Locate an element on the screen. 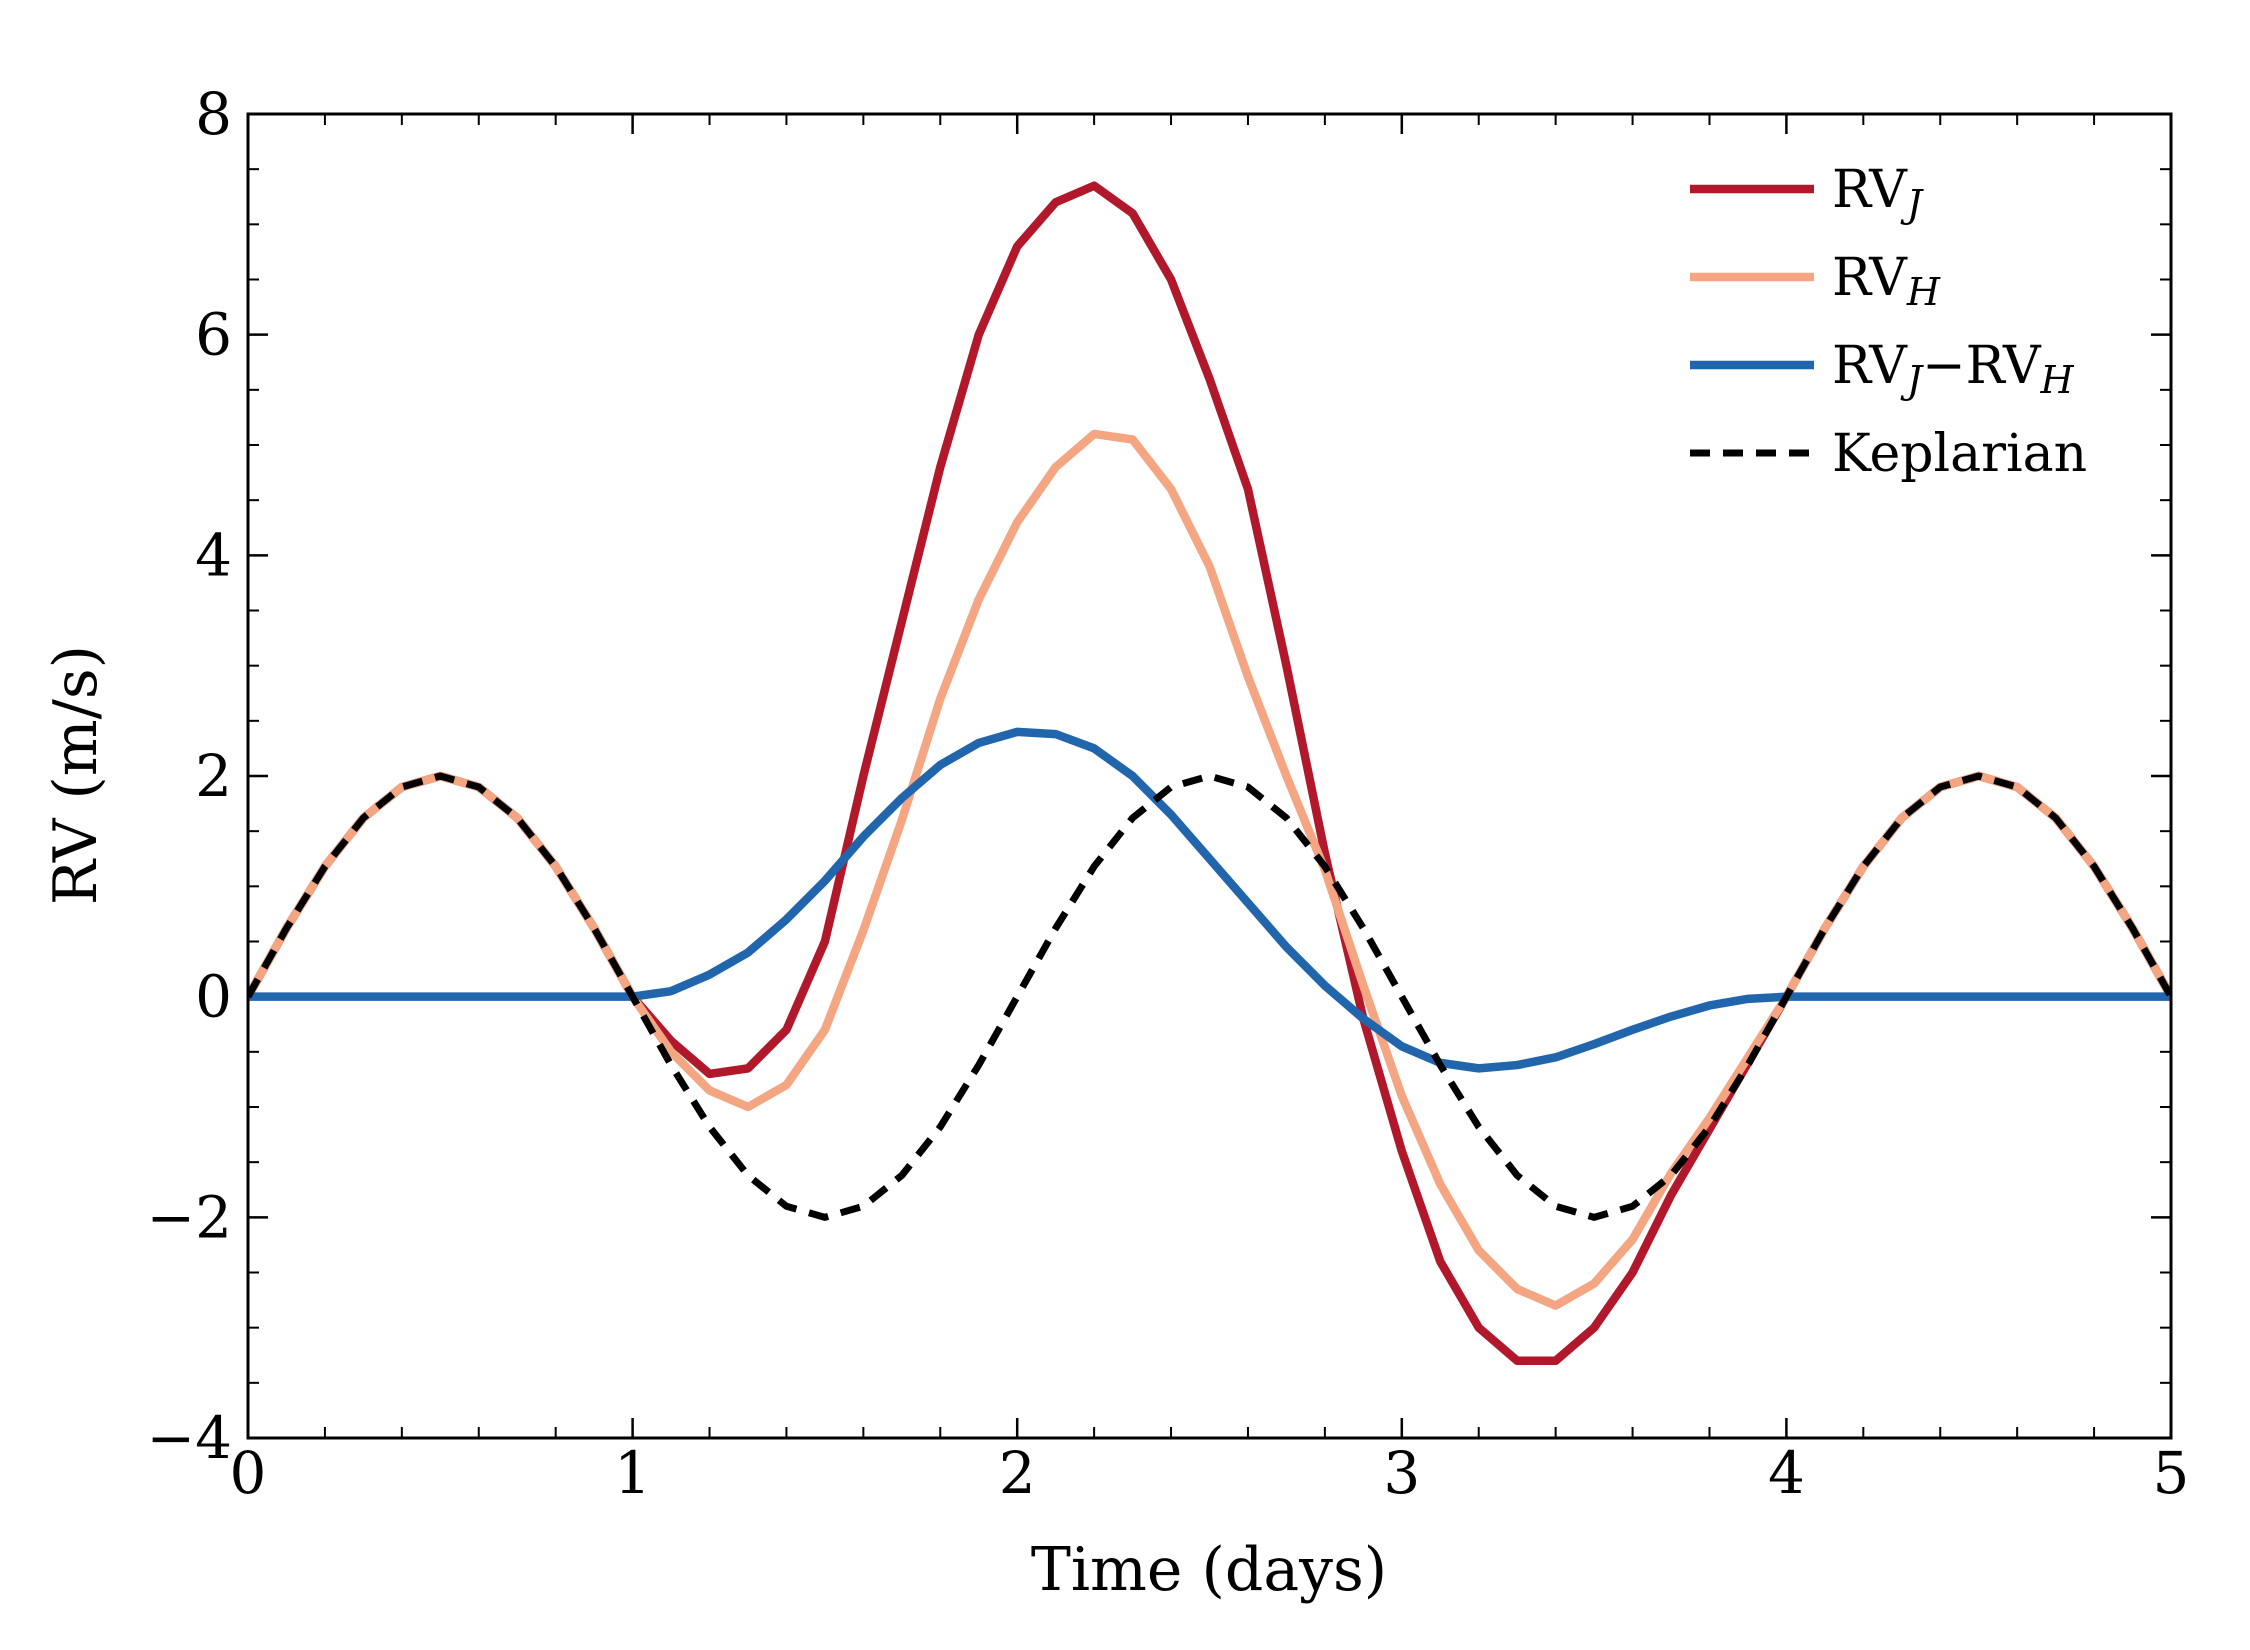 The image size is (2250, 1650). y-tick-label: −2 is located at coordinates (190, 1217).